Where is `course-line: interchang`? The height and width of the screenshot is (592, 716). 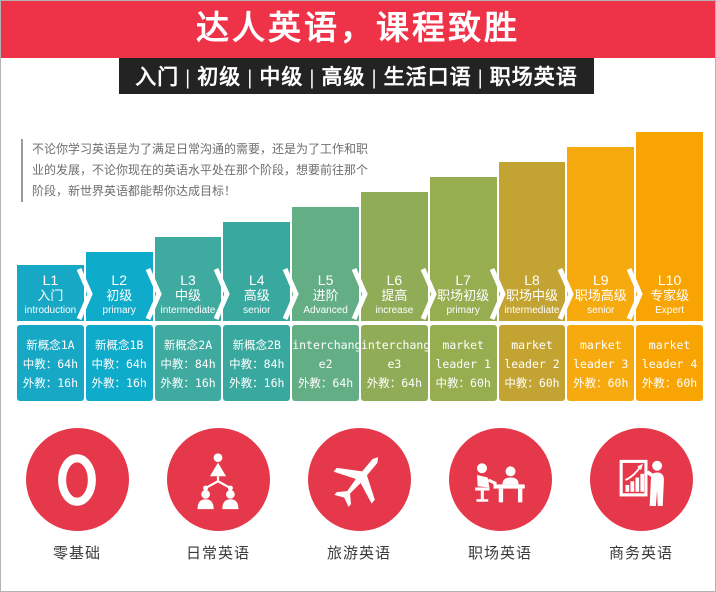 course-line: interchang is located at coordinates (394, 345).